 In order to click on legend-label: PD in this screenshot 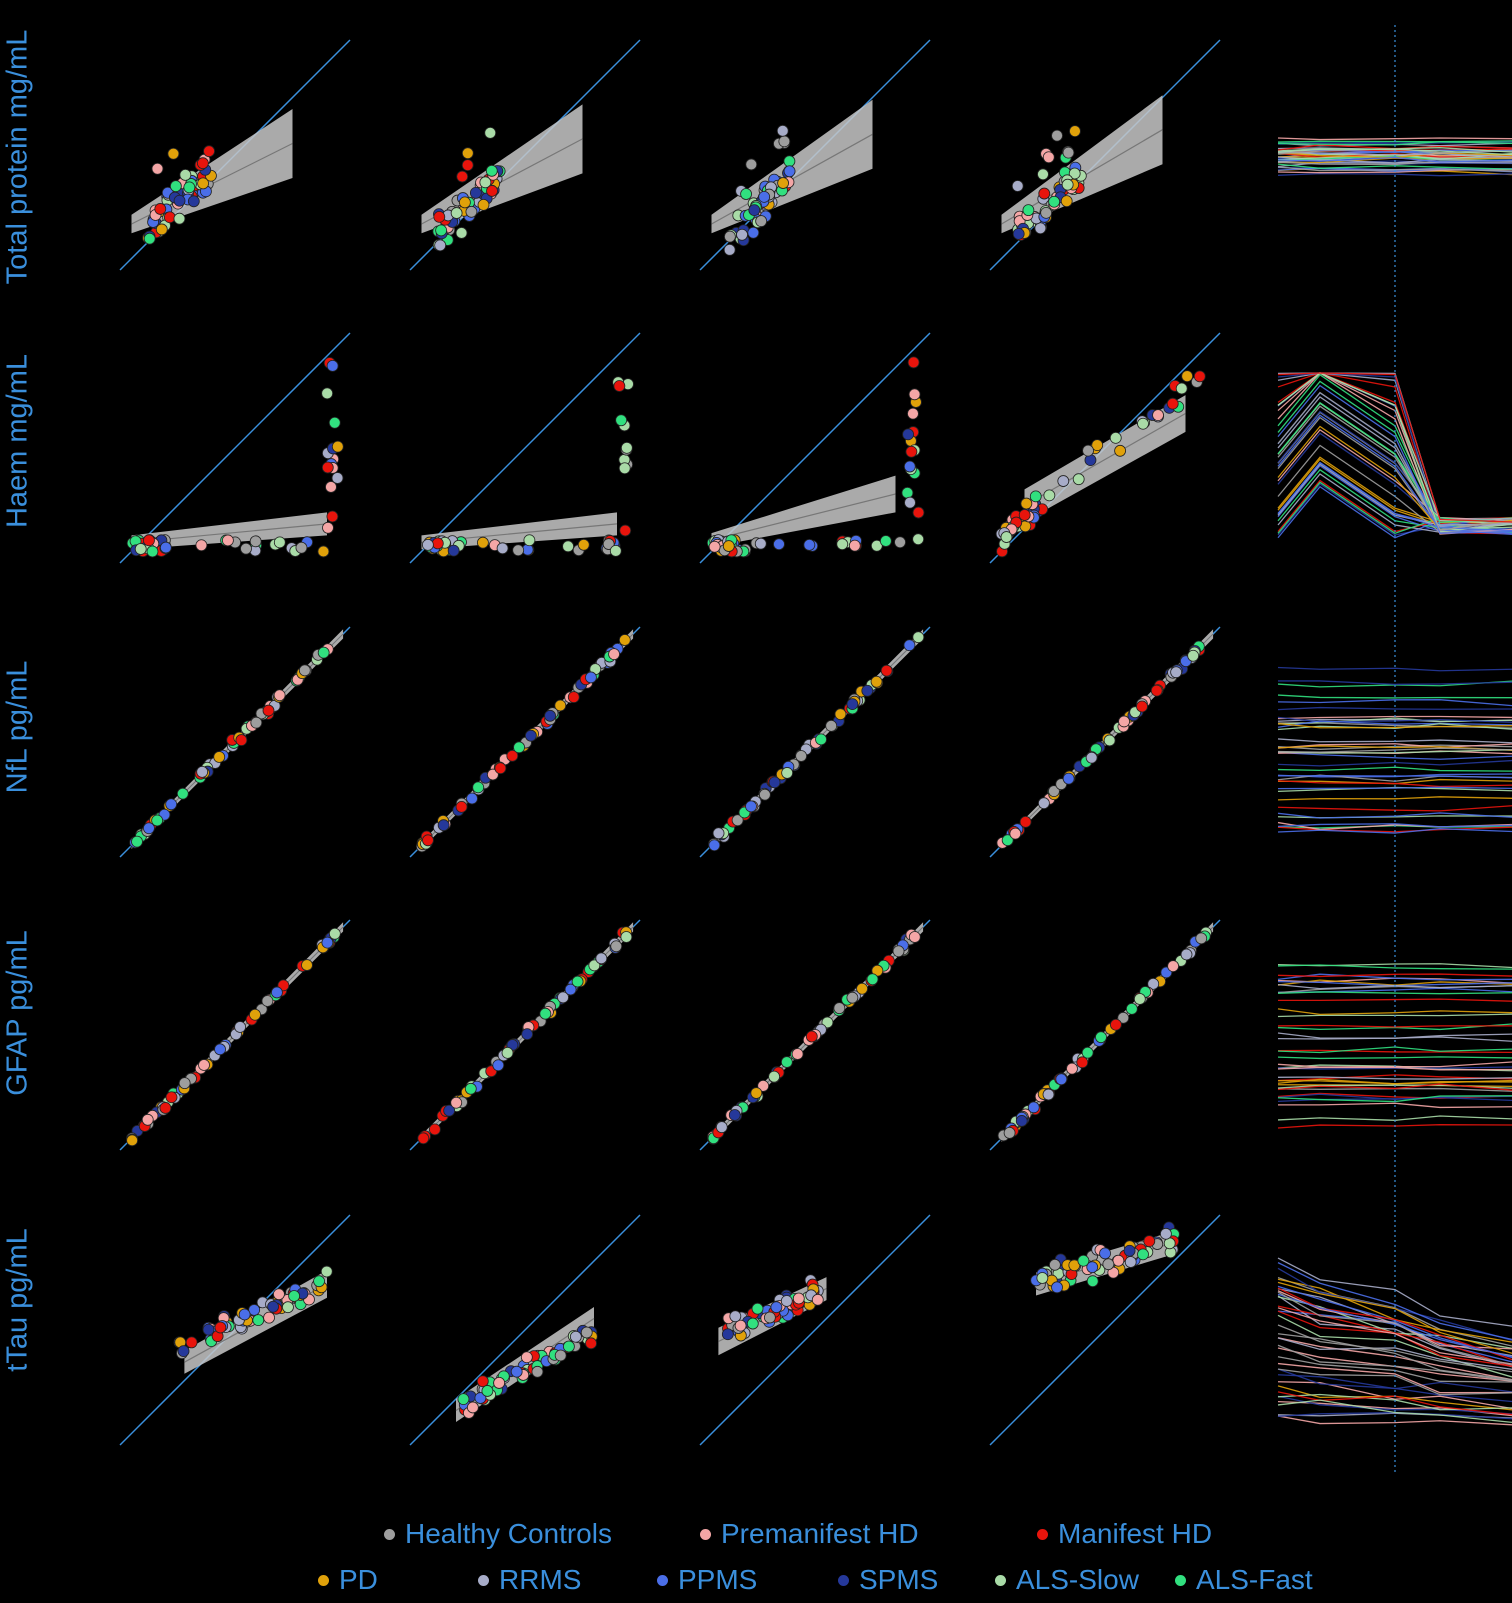, I will do `click(358, 1579)`.